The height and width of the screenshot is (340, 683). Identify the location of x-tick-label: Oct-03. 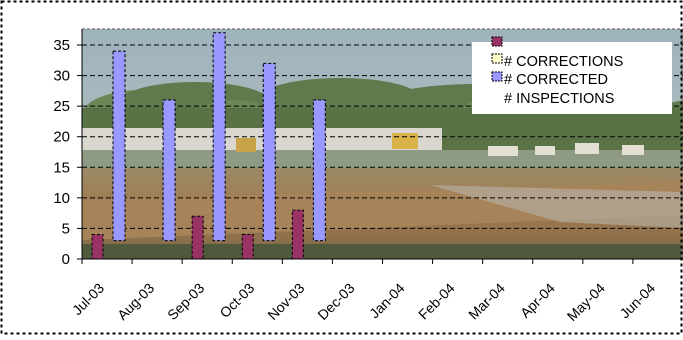
(236, 300).